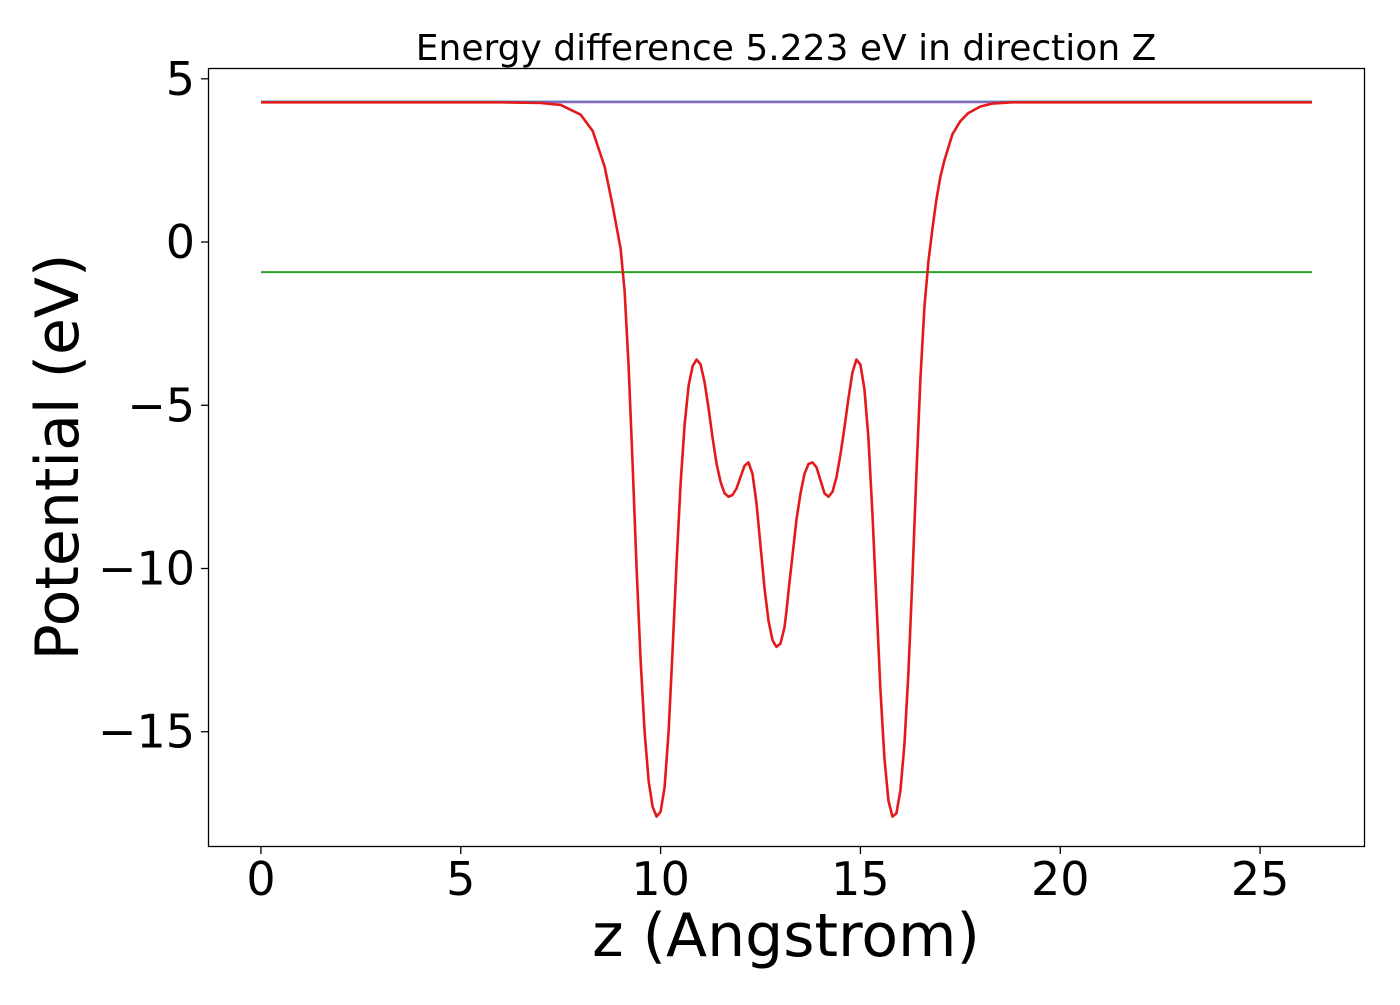 This screenshot has width=1400, height=1005. What do you see at coordinates (460, 879) in the screenshot?
I see `x-tick-label: 5` at bounding box center [460, 879].